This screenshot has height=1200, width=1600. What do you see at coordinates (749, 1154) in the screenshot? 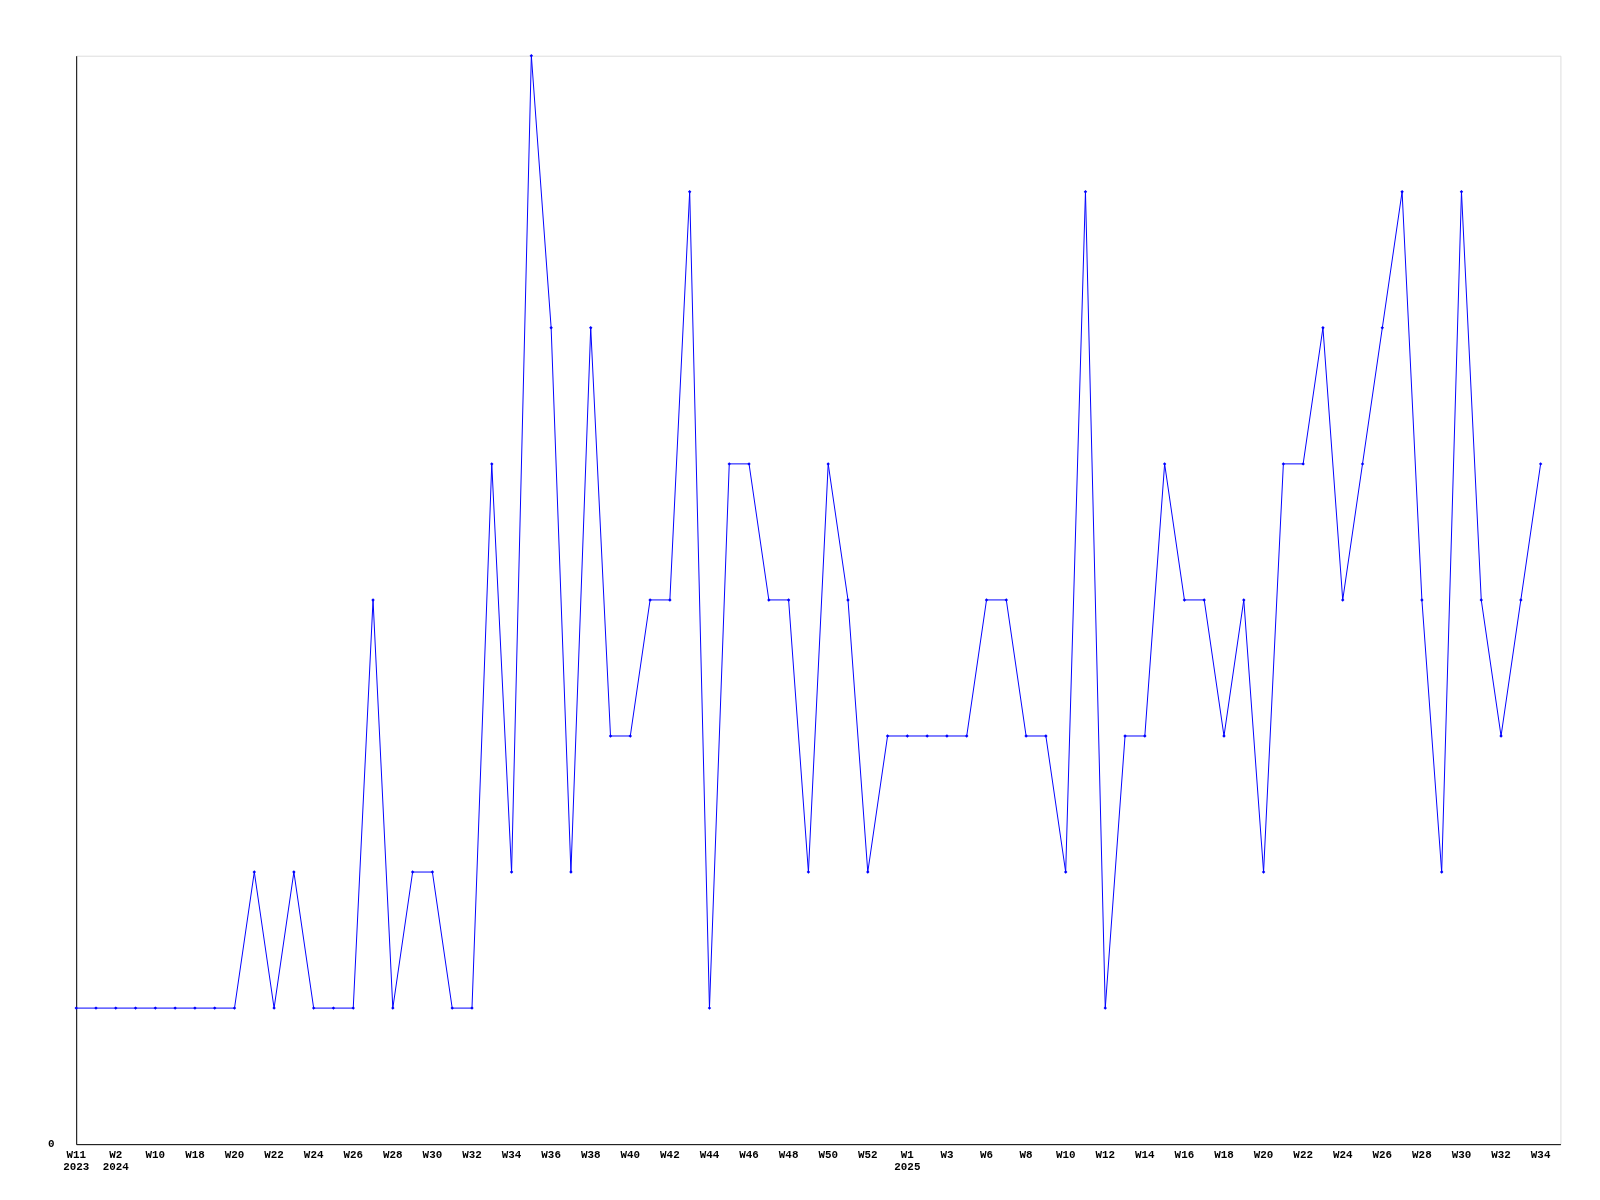
I see `x-tick-label: W46` at bounding box center [749, 1154].